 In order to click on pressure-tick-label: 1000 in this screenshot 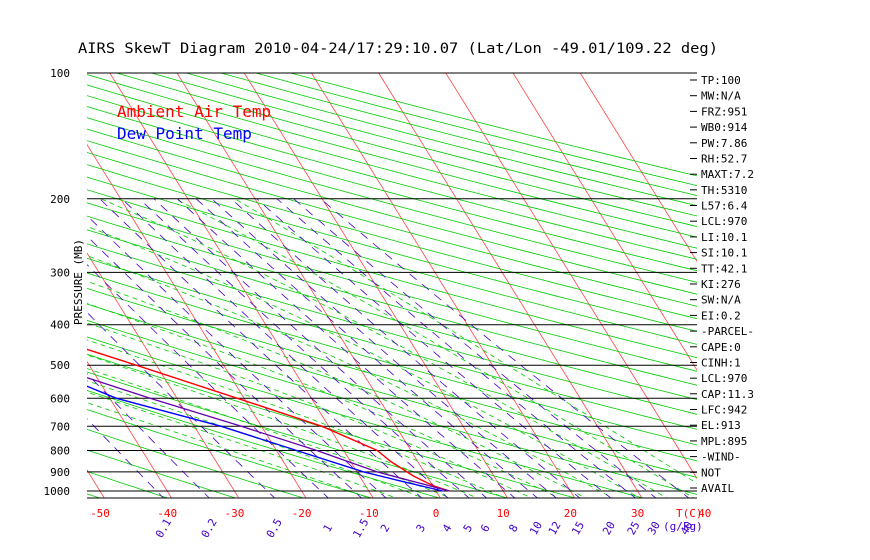, I will do `click(57, 491)`.